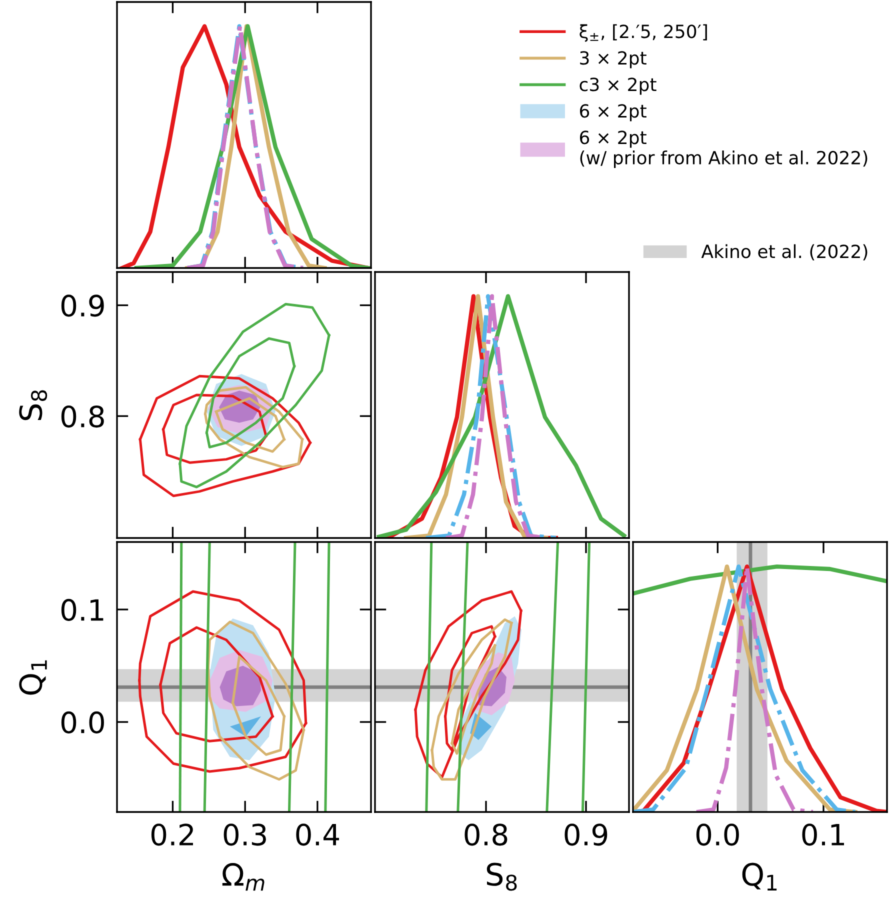  Describe the element at coordinates (243, 877) in the screenshot. I see `x-axis-title: Ω$_{m}$` at that location.